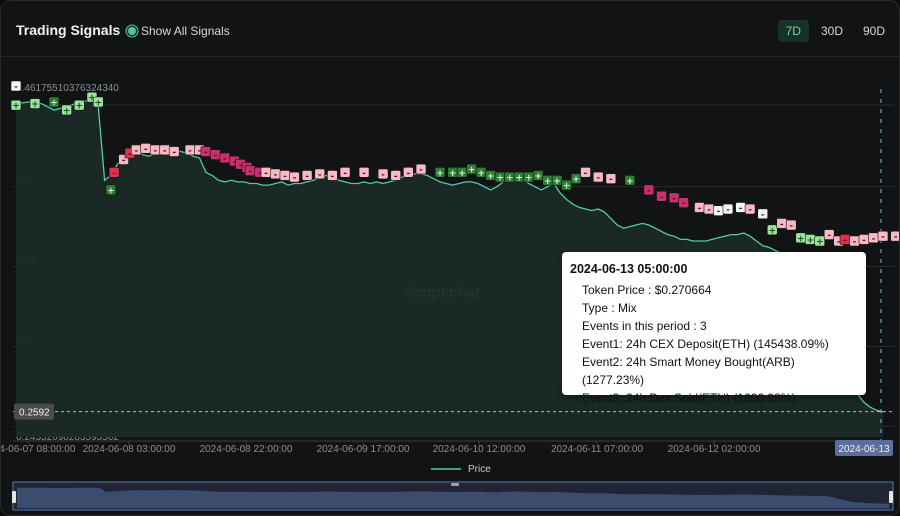 The width and height of the screenshot is (900, 516). Describe the element at coordinates (179, 31) in the screenshot. I see `show-all-signals-toggle: Show All Signals` at that location.